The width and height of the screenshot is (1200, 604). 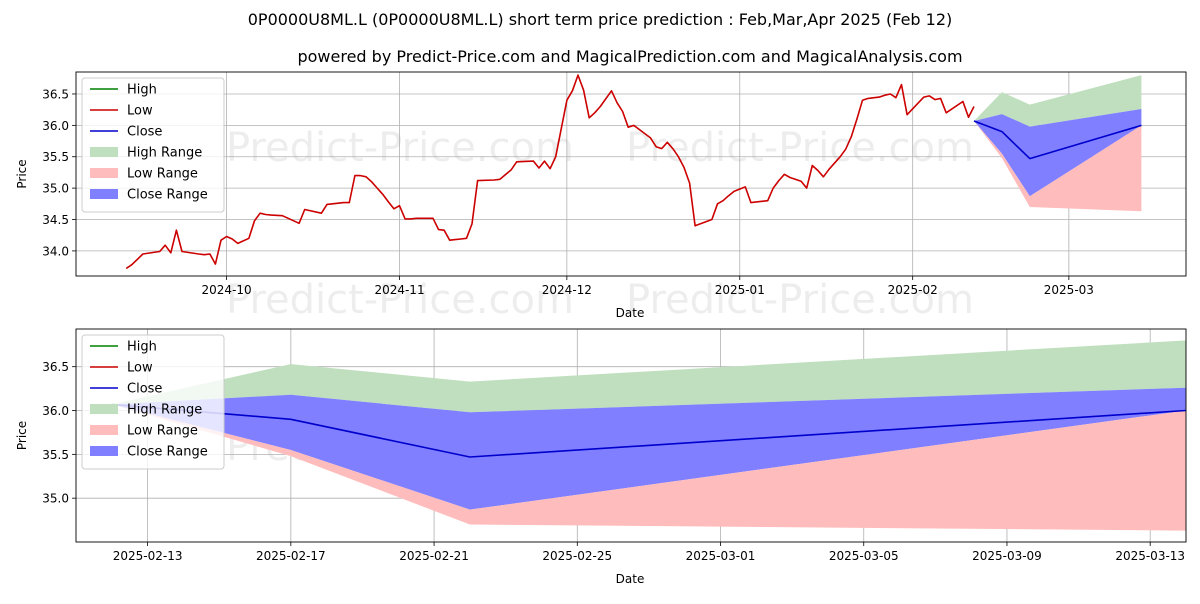 What do you see at coordinates (913, 290) in the screenshot?
I see `x-tick-label: 2025-02` at bounding box center [913, 290].